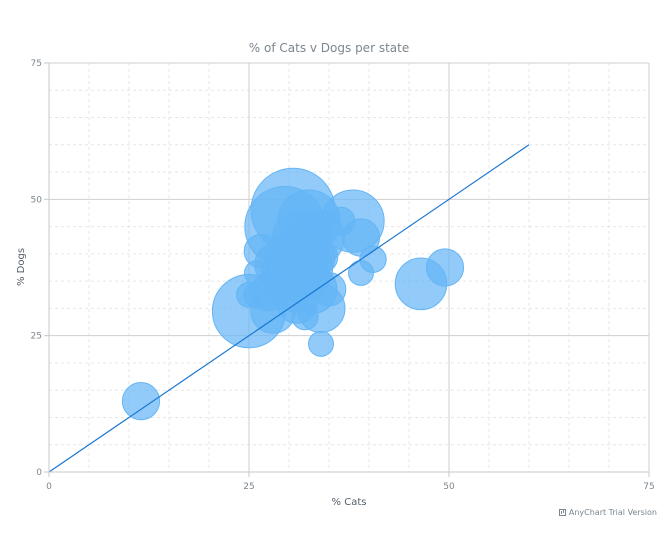 This screenshot has width=670, height=540. I want to click on anychart-credit: AnyChart Trial Version, so click(607, 512).